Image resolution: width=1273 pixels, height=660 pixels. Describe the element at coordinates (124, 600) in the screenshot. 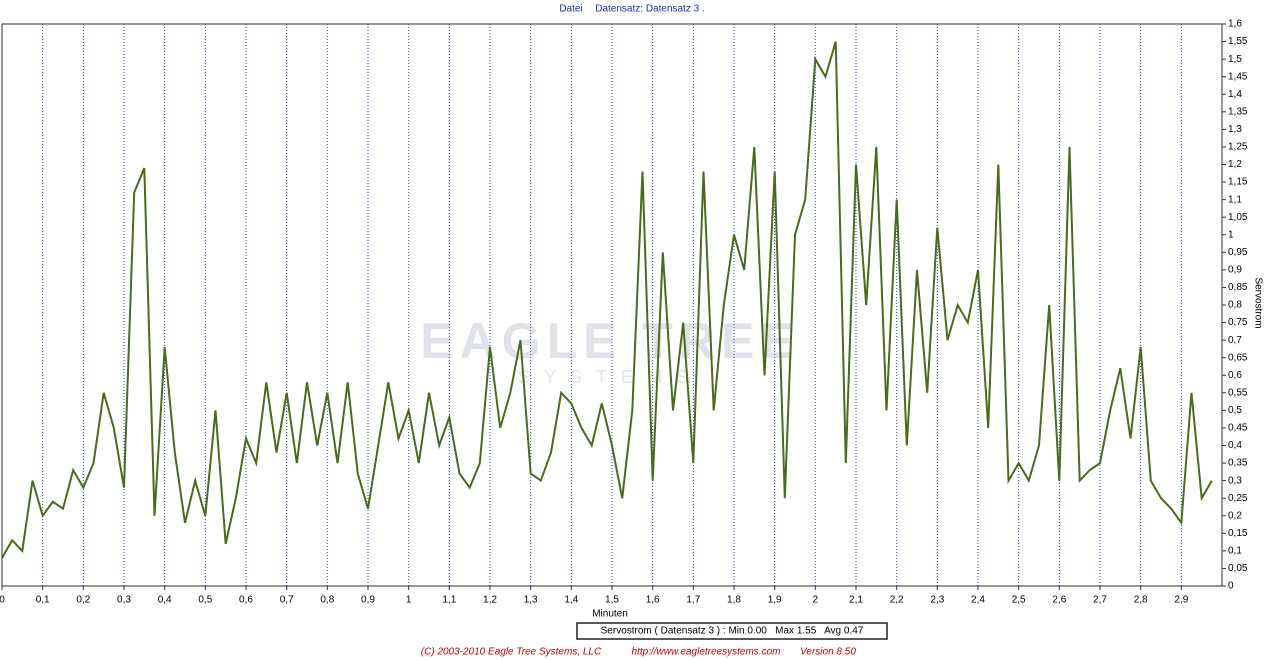

I see `x-tick-label: 0,3` at that location.